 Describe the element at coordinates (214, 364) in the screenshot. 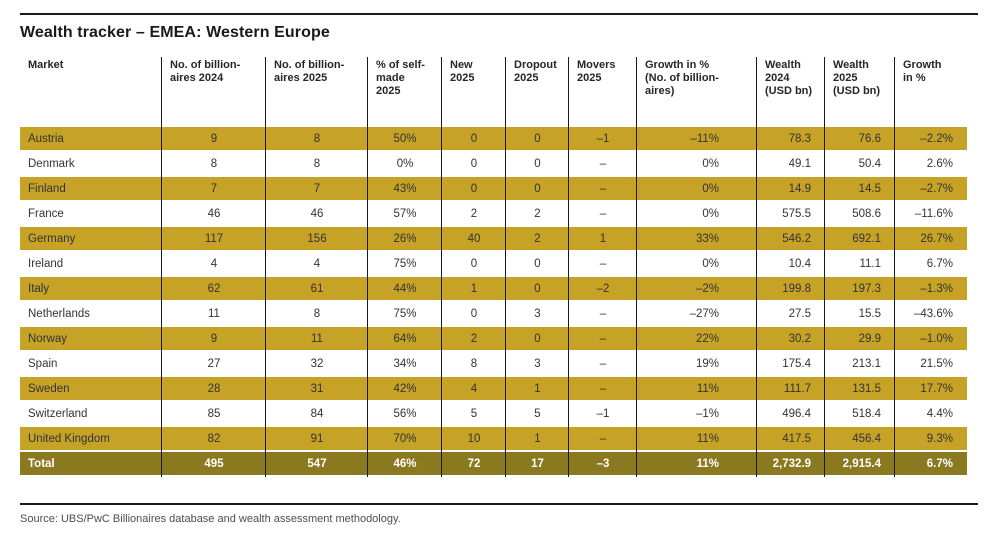

I see `cell-billionaires-2024: 27` at that location.